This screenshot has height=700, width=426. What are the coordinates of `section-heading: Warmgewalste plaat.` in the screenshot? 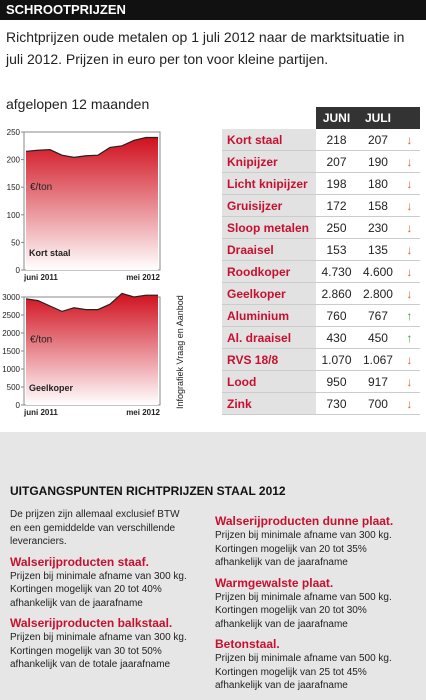 It's located at (274, 582).